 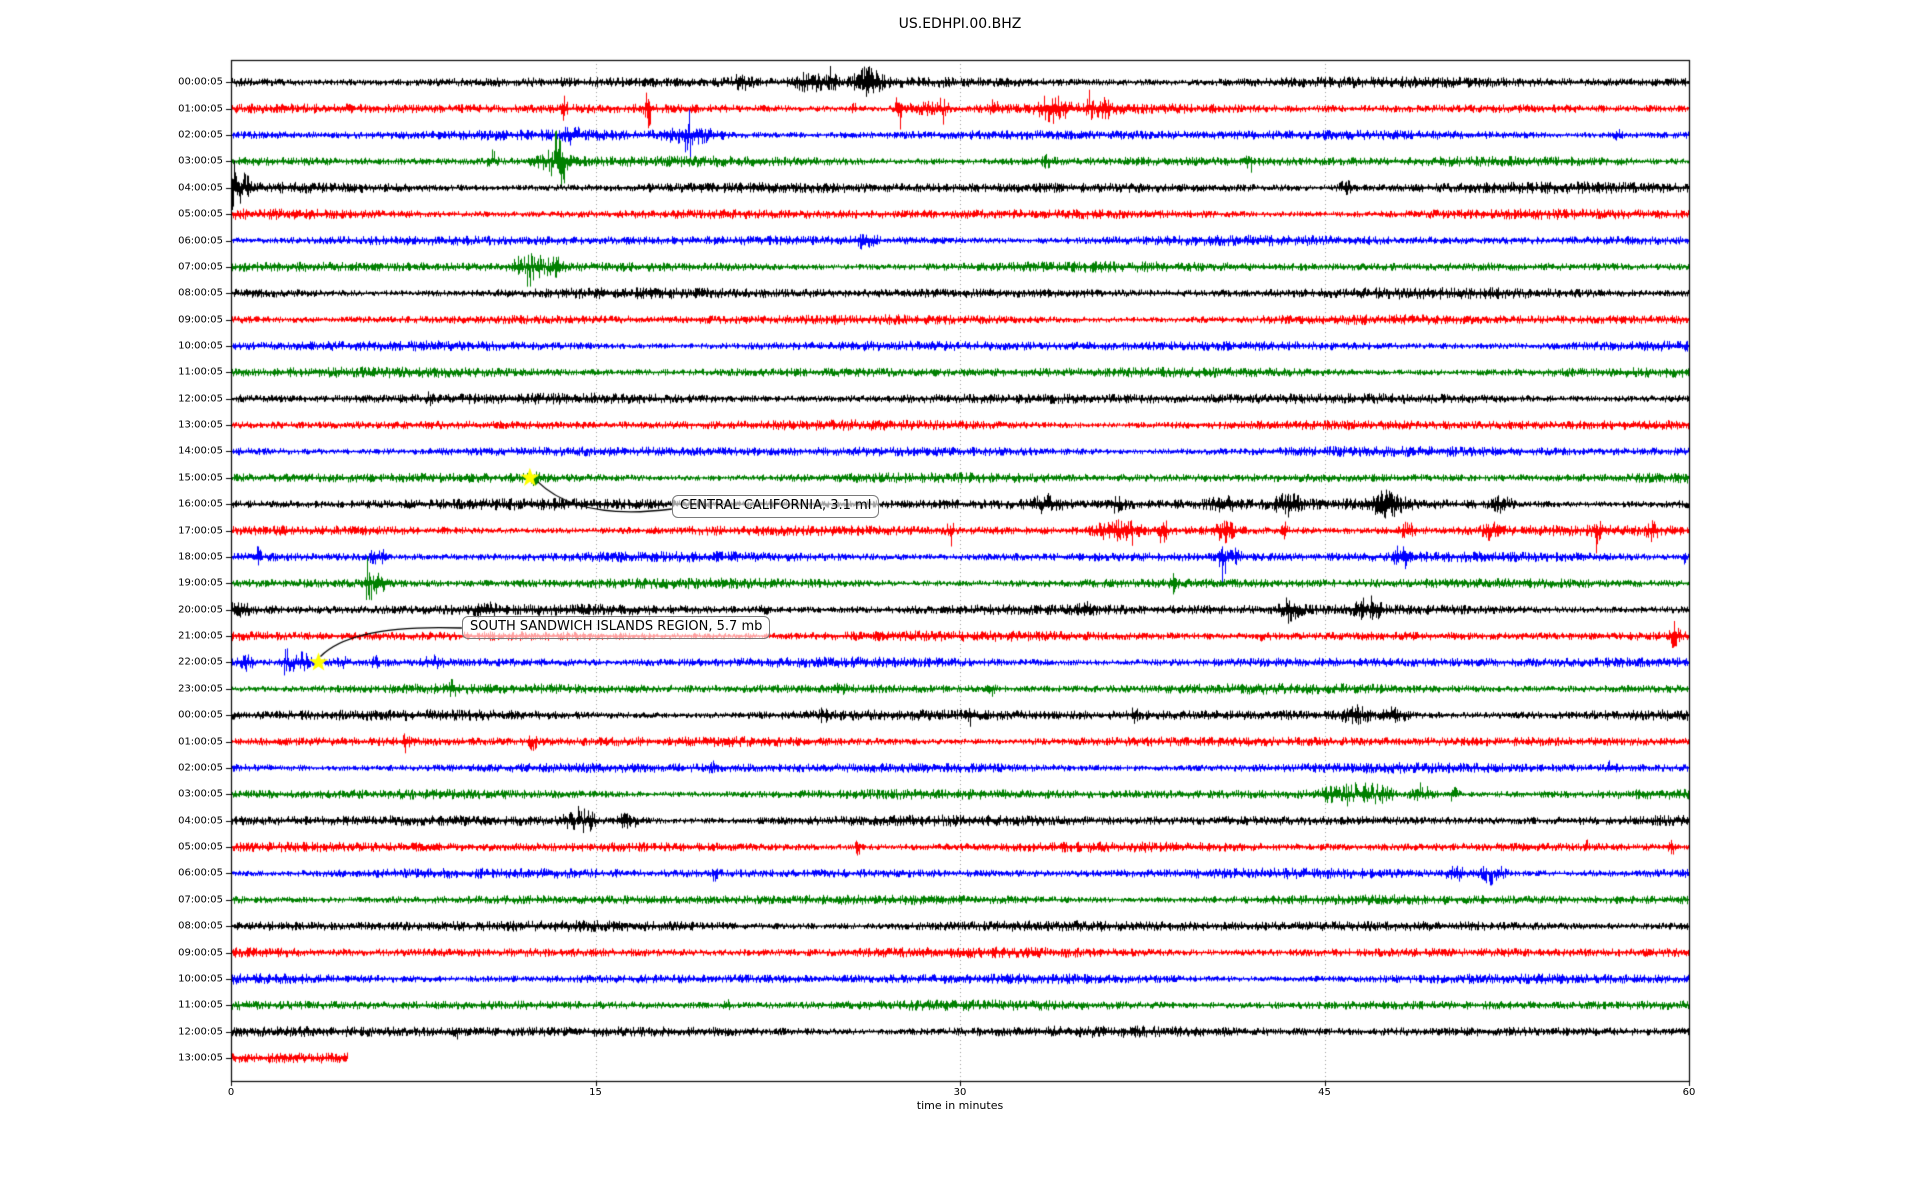 What do you see at coordinates (200, 557) in the screenshot?
I see `y-tick-label: 18:00:05` at bounding box center [200, 557].